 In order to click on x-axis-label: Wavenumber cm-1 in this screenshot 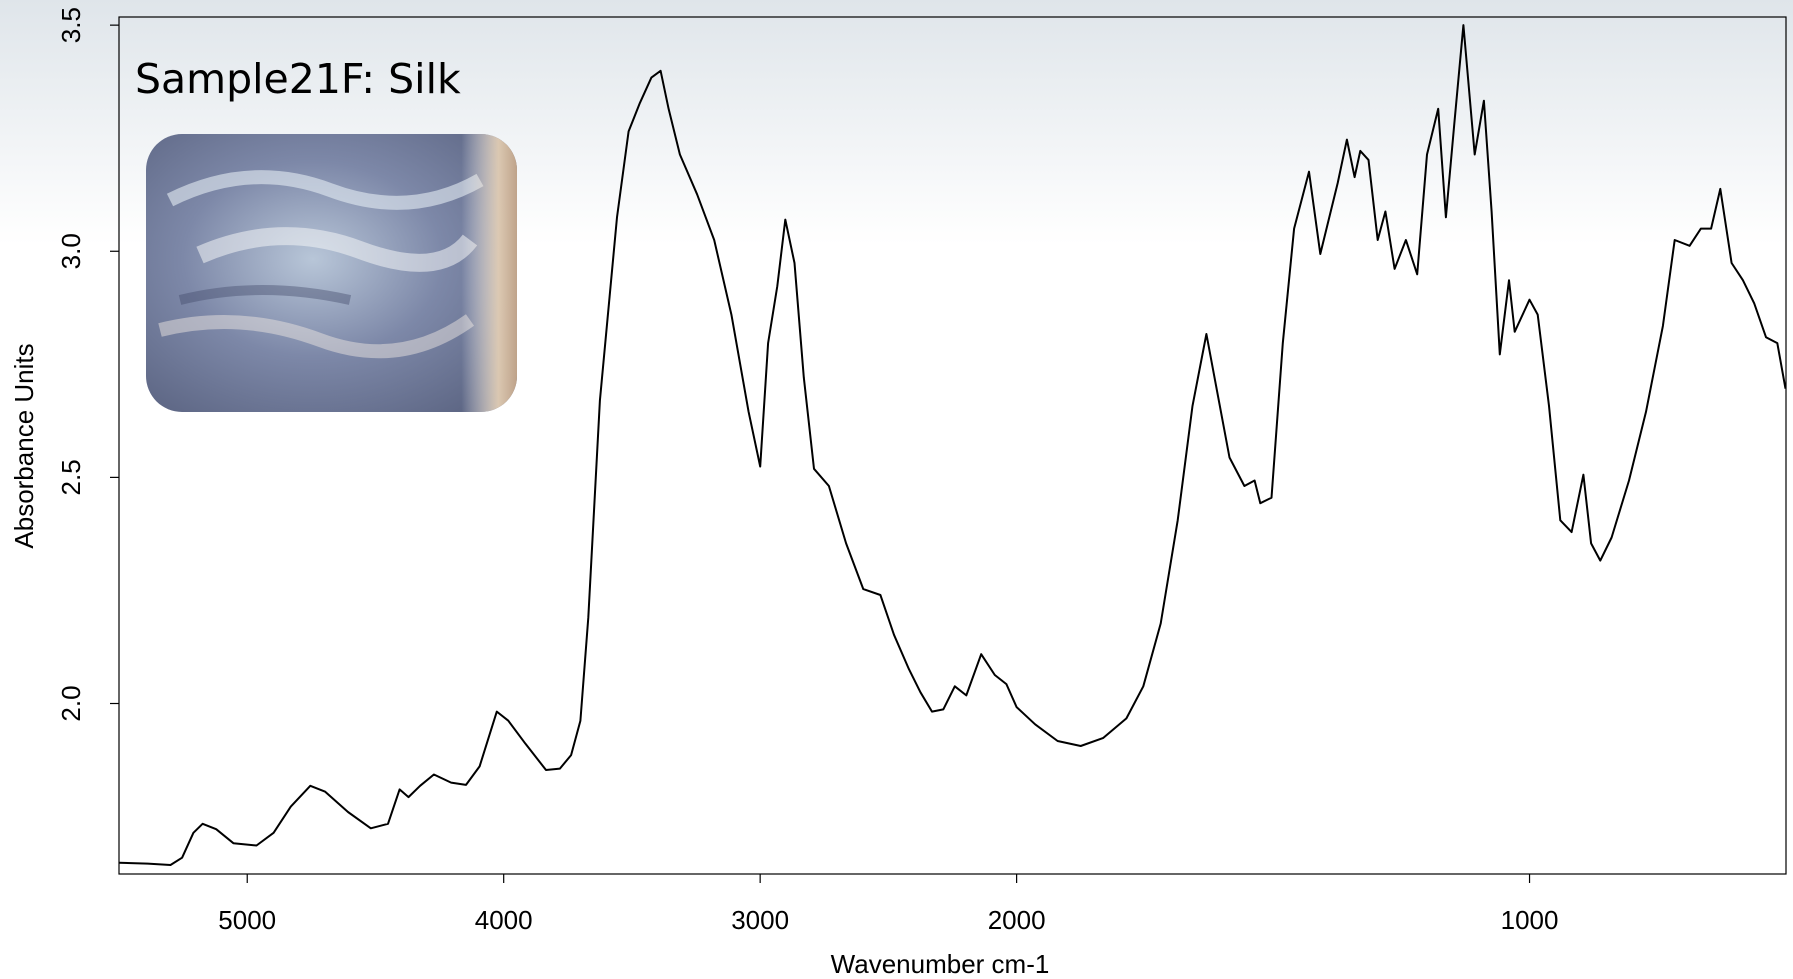, I will do `click(940, 964)`.